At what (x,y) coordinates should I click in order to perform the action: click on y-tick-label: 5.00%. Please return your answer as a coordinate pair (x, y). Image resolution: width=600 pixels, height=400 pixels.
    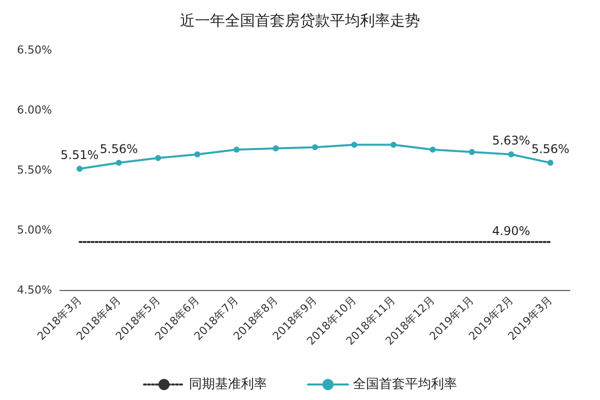
    Looking at the image, I should click on (34, 230).